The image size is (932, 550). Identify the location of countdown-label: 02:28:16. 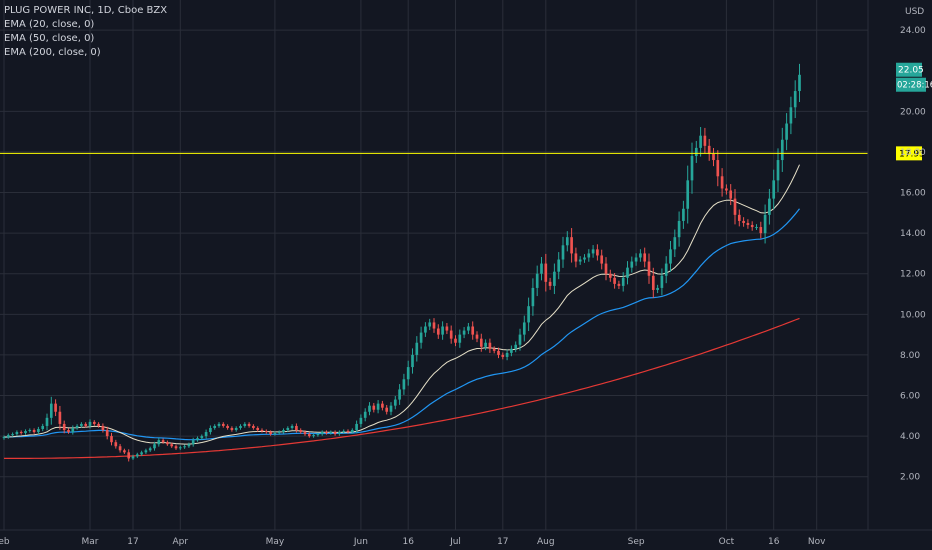
(914, 86).